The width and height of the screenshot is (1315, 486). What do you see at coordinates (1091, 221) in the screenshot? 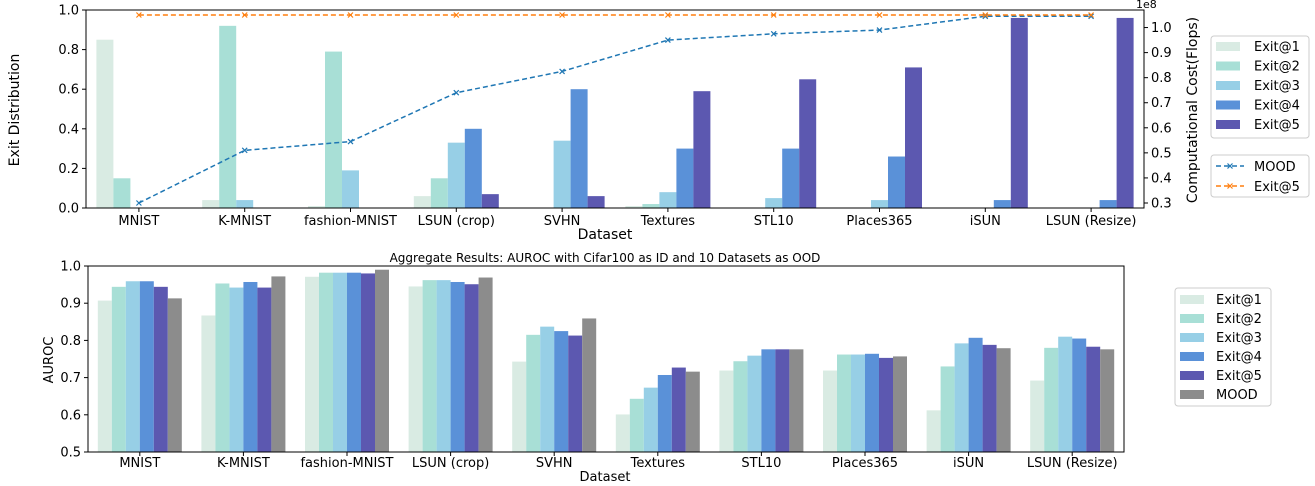
I see `x-tick-label-lsun-resize: LSUN (Resize)` at bounding box center [1091, 221].